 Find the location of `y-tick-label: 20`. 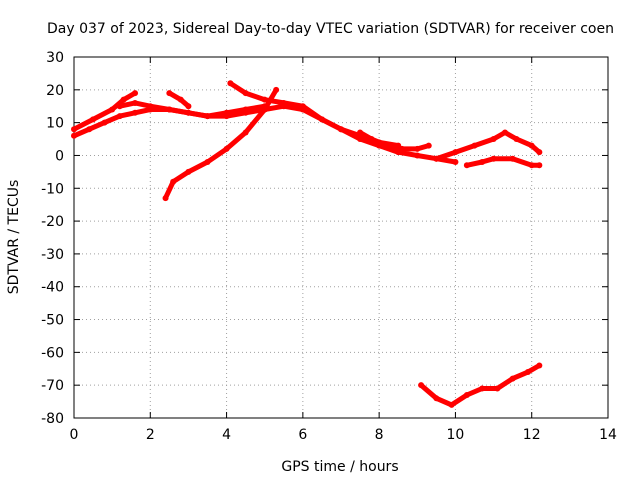

y-tick-label: 20 is located at coordinates (55, 91).